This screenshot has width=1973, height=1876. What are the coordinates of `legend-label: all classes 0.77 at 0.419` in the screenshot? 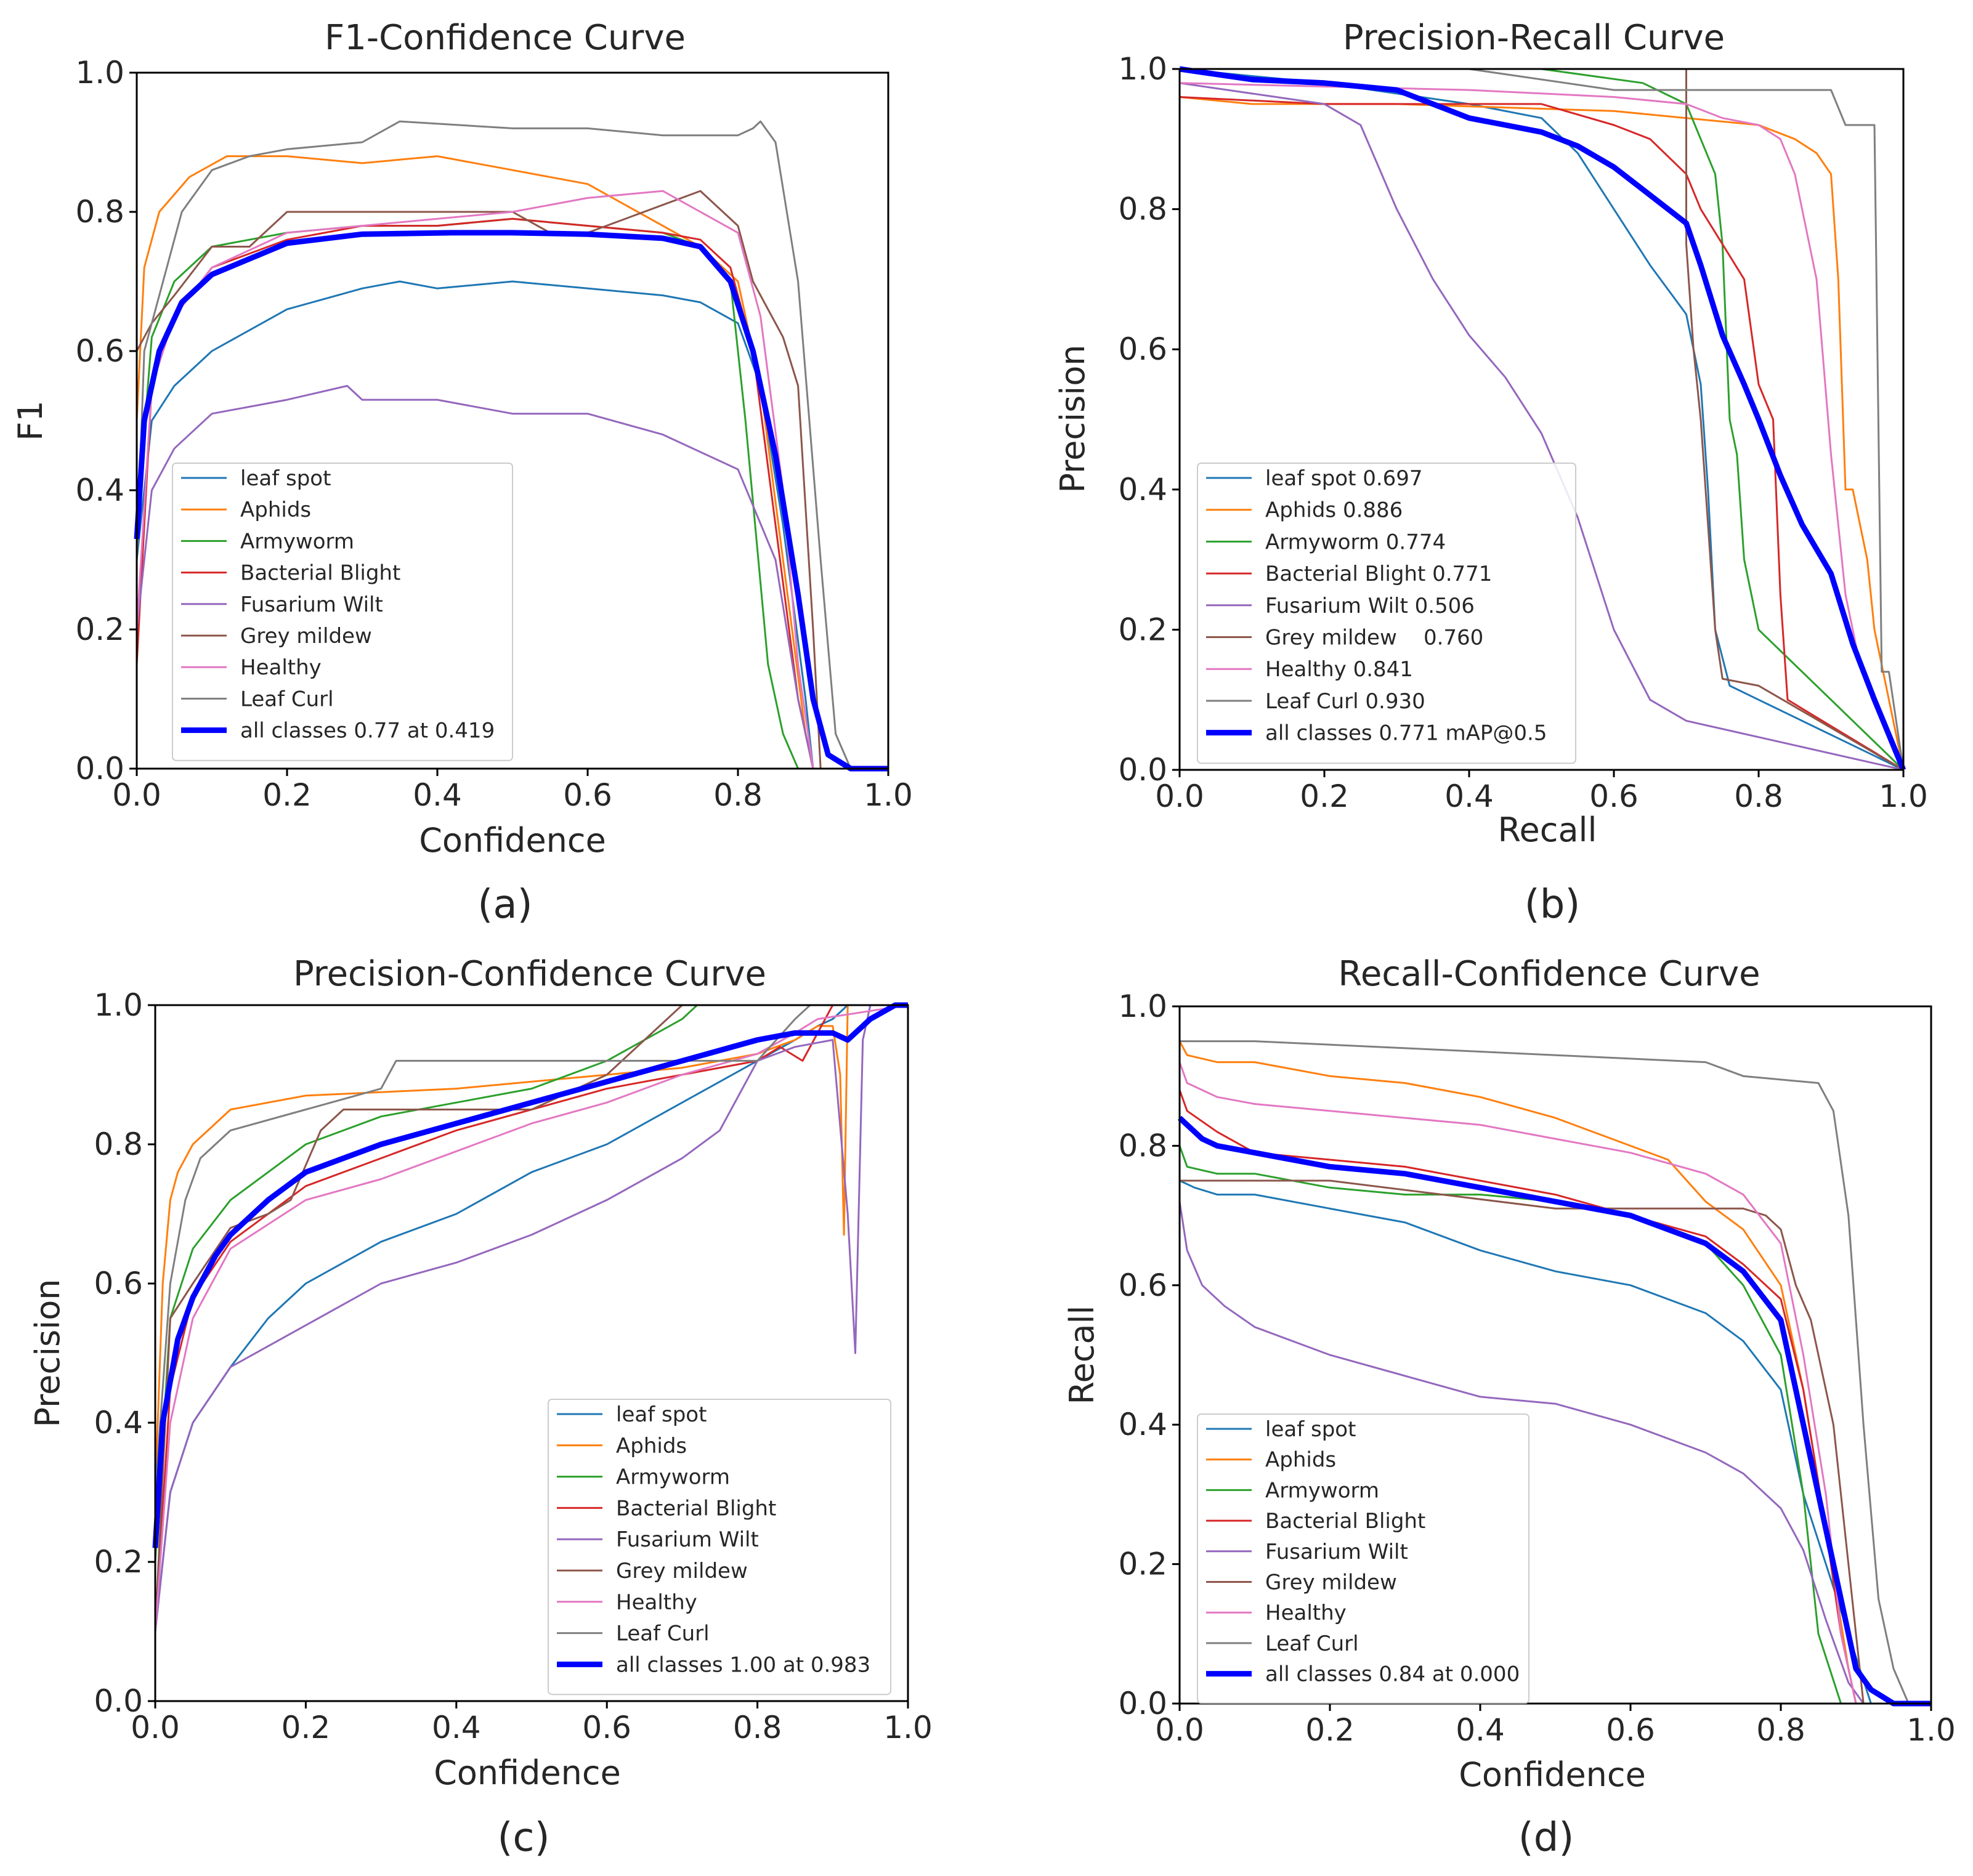 It's located at (367, 731).